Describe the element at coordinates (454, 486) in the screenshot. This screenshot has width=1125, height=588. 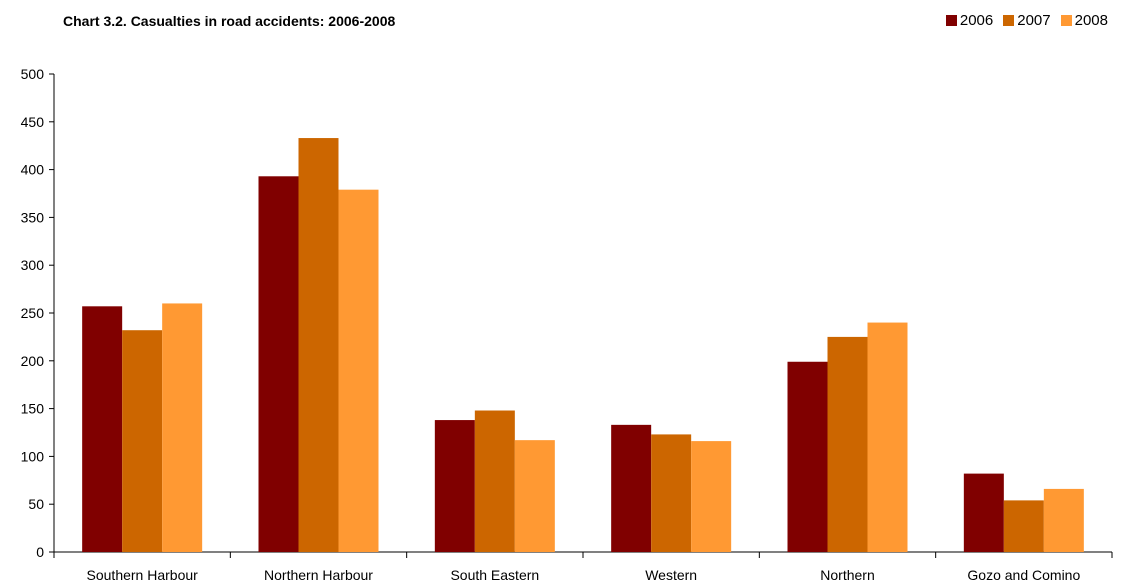
I see `bar-2006-south-eastern` at that location.